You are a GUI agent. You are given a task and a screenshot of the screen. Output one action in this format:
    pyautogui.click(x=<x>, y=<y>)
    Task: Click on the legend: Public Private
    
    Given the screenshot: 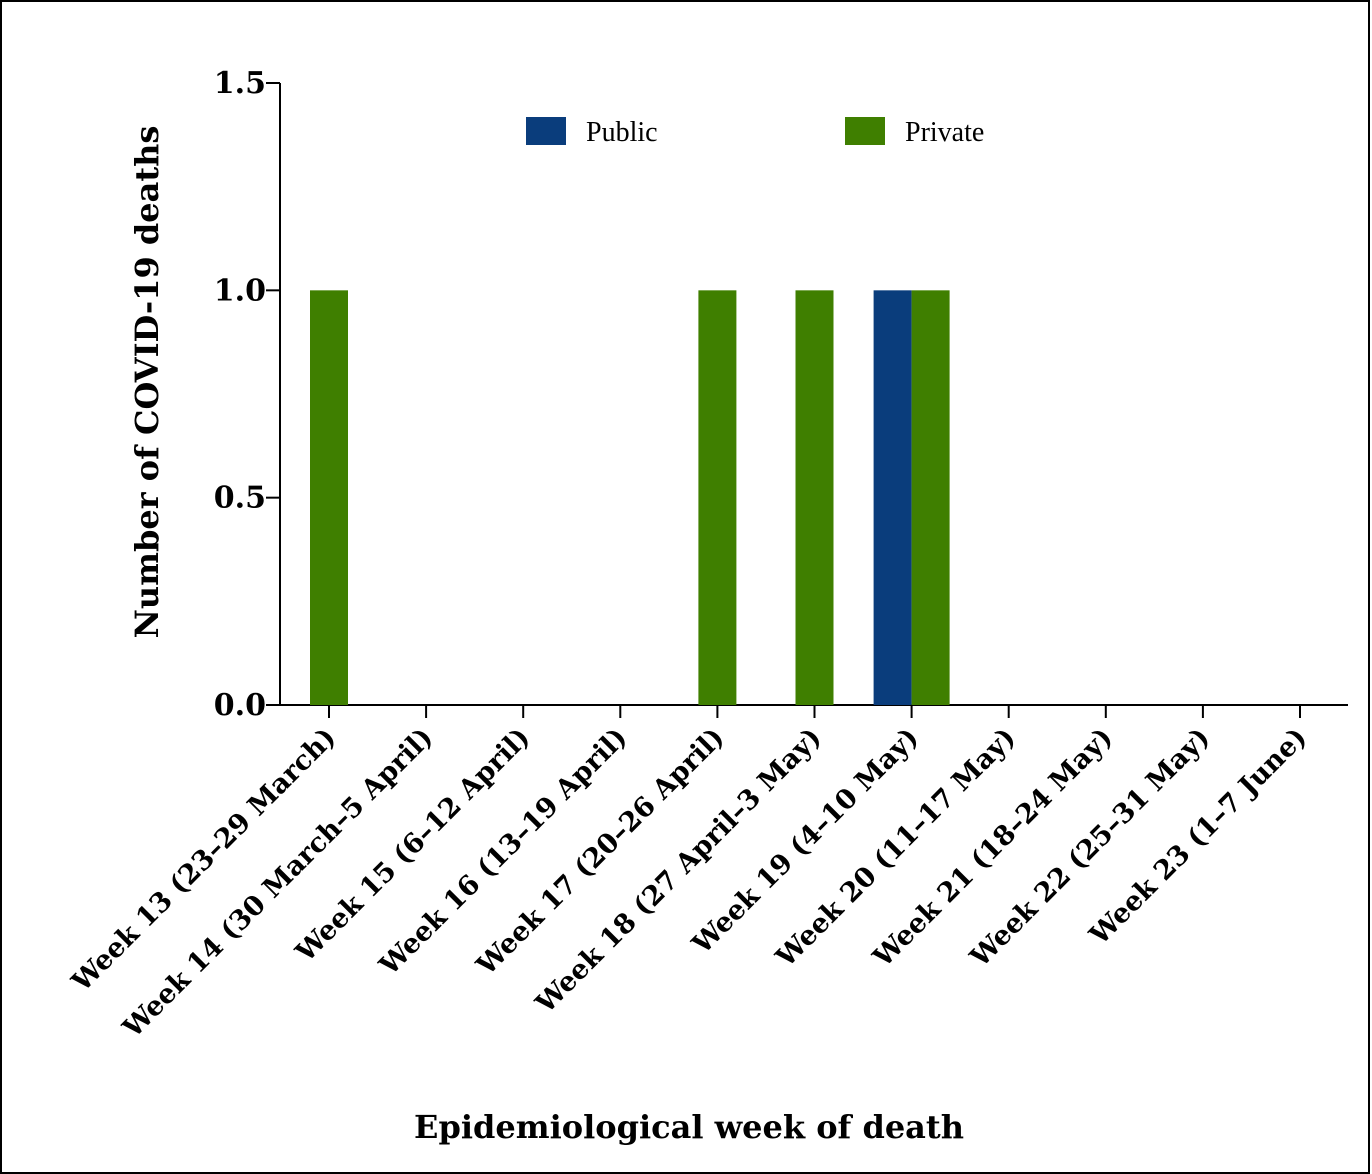 What is the action you would take?
    pyautogui.click(x=755, y=132)
    